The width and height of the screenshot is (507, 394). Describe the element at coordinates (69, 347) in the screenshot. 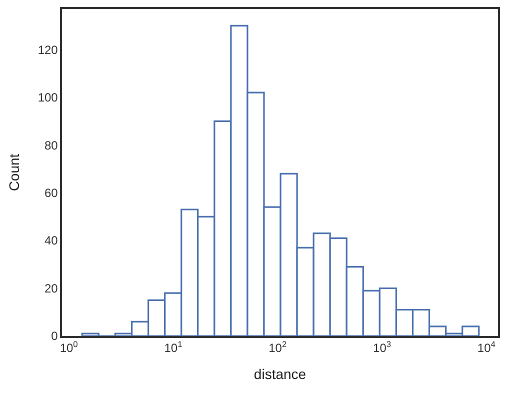

I see `x-tick-label: 10$^{0}$` at that location.